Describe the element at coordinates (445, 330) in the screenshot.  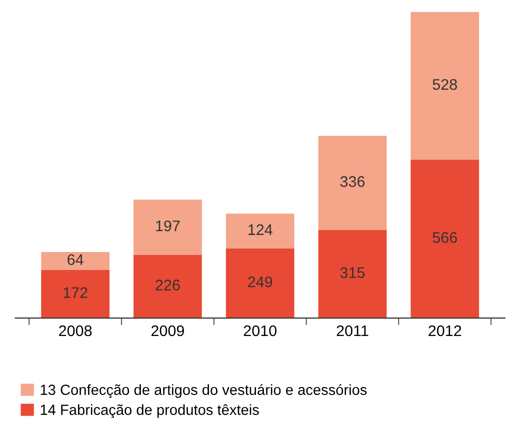
I see `x-tick-label: 2012` at that location.